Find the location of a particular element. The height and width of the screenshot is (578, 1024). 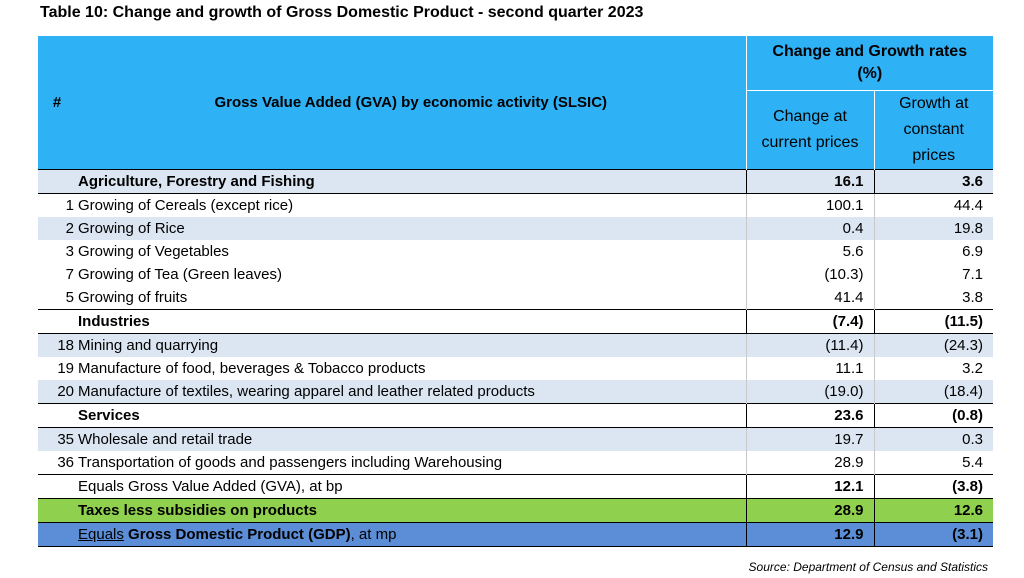

gva-label: Equals Gross Value Added (GVA), at bp is located at coordinates (411, 486).